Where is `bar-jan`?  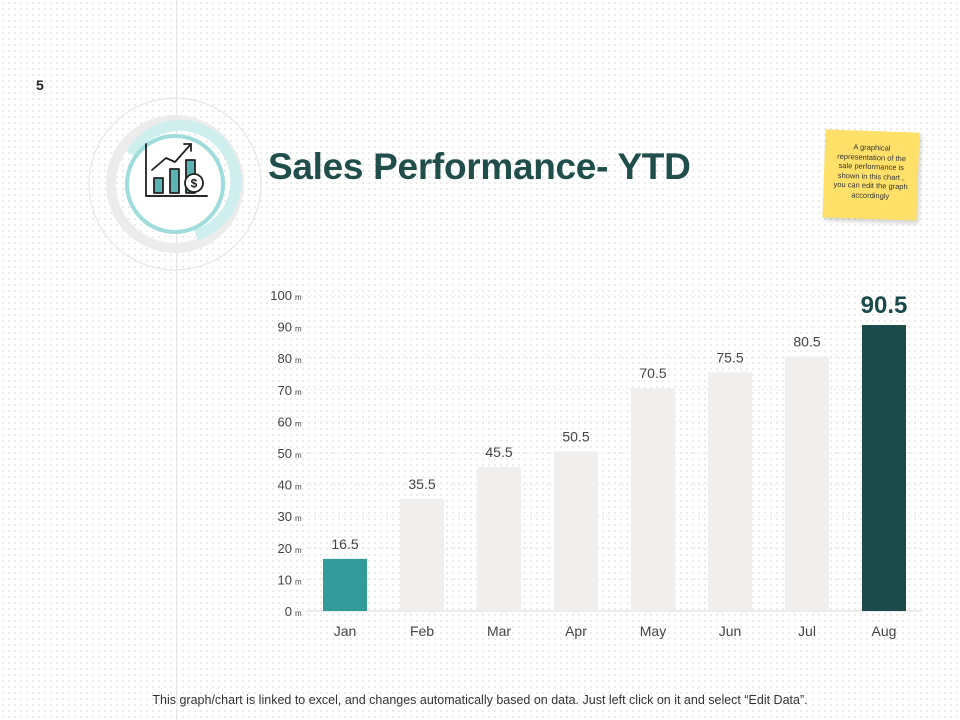
bar-jan is located at coordinates (345, 584).